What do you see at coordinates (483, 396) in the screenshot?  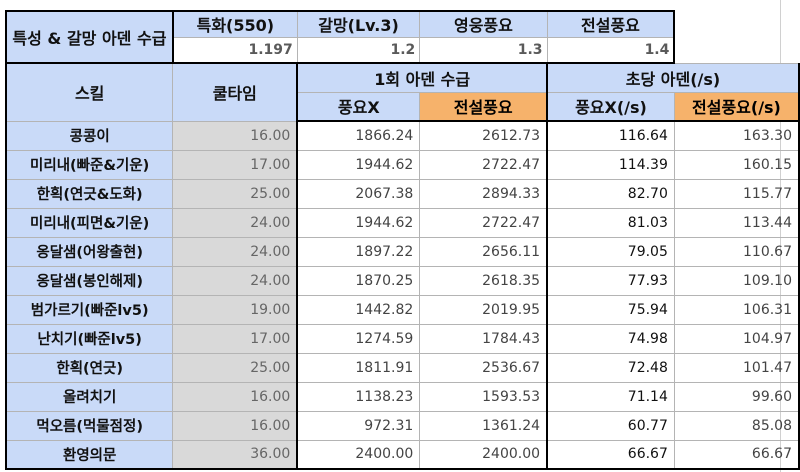 I see `once-legend-cell: 1593.53` at bounding box center [483, 396].